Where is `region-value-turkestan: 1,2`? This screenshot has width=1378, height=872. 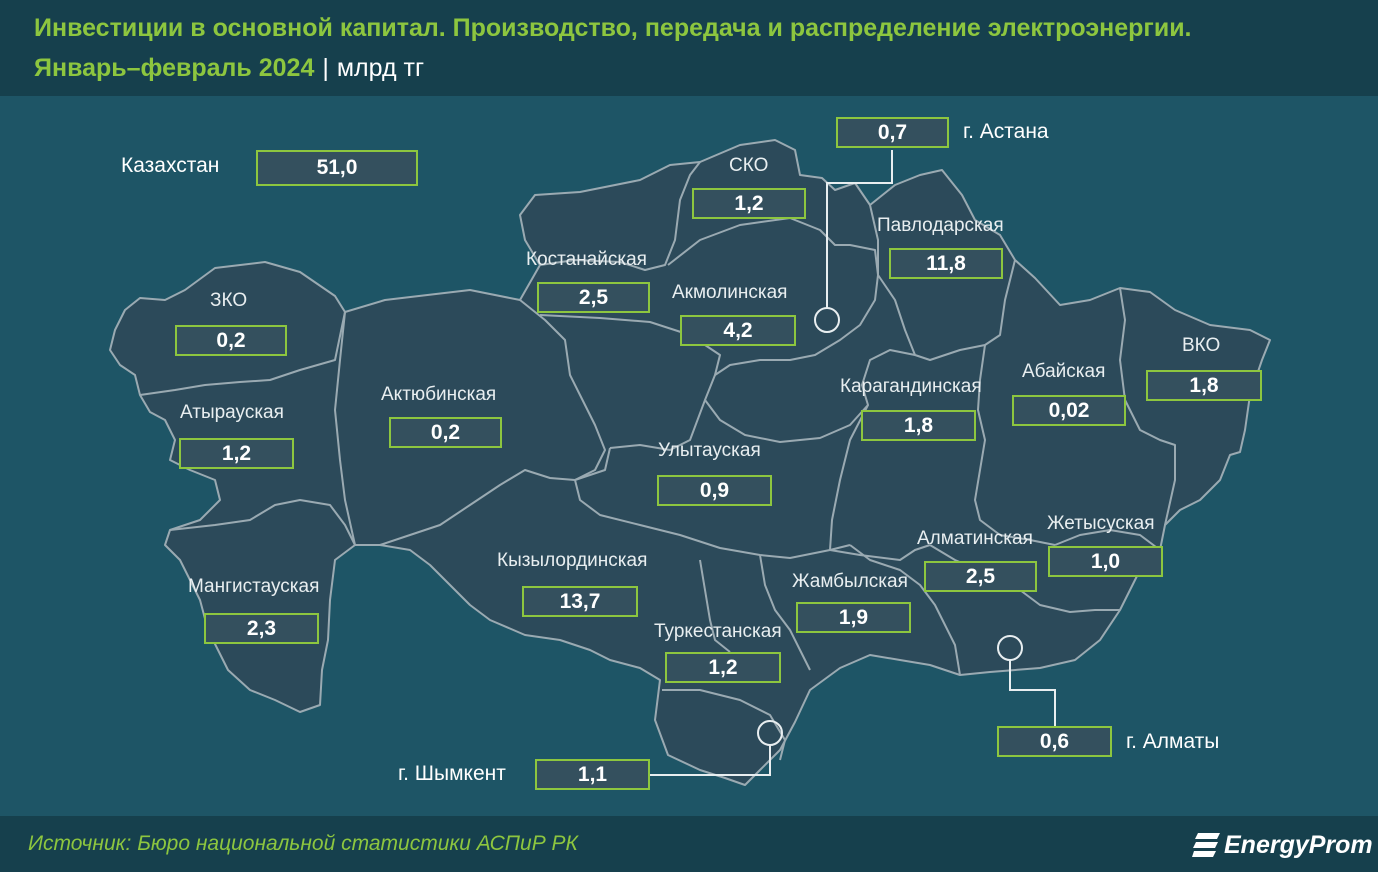 region-value-turkestan: 1,2 is located at coordinates (723, 667).